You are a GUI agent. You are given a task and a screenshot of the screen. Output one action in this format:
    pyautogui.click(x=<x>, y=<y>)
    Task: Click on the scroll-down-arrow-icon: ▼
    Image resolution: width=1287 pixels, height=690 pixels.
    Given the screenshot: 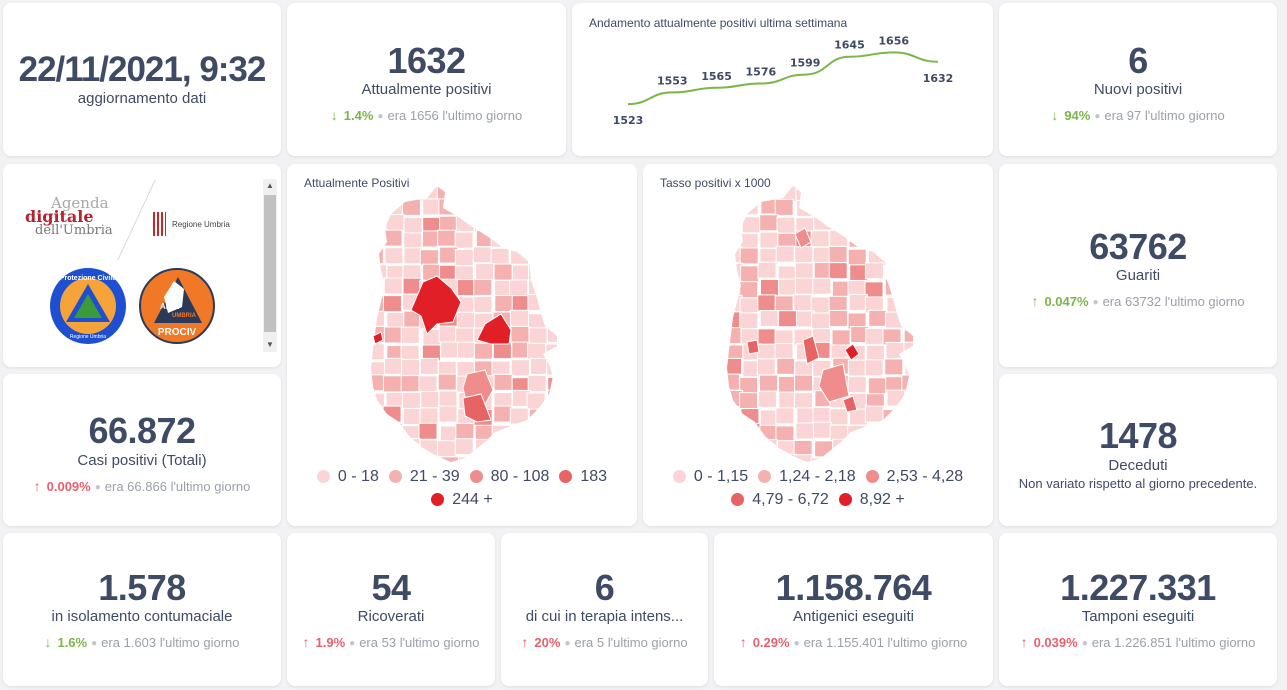 What is the action you would take?
    pyautogui.click(x=270, y=344)
    